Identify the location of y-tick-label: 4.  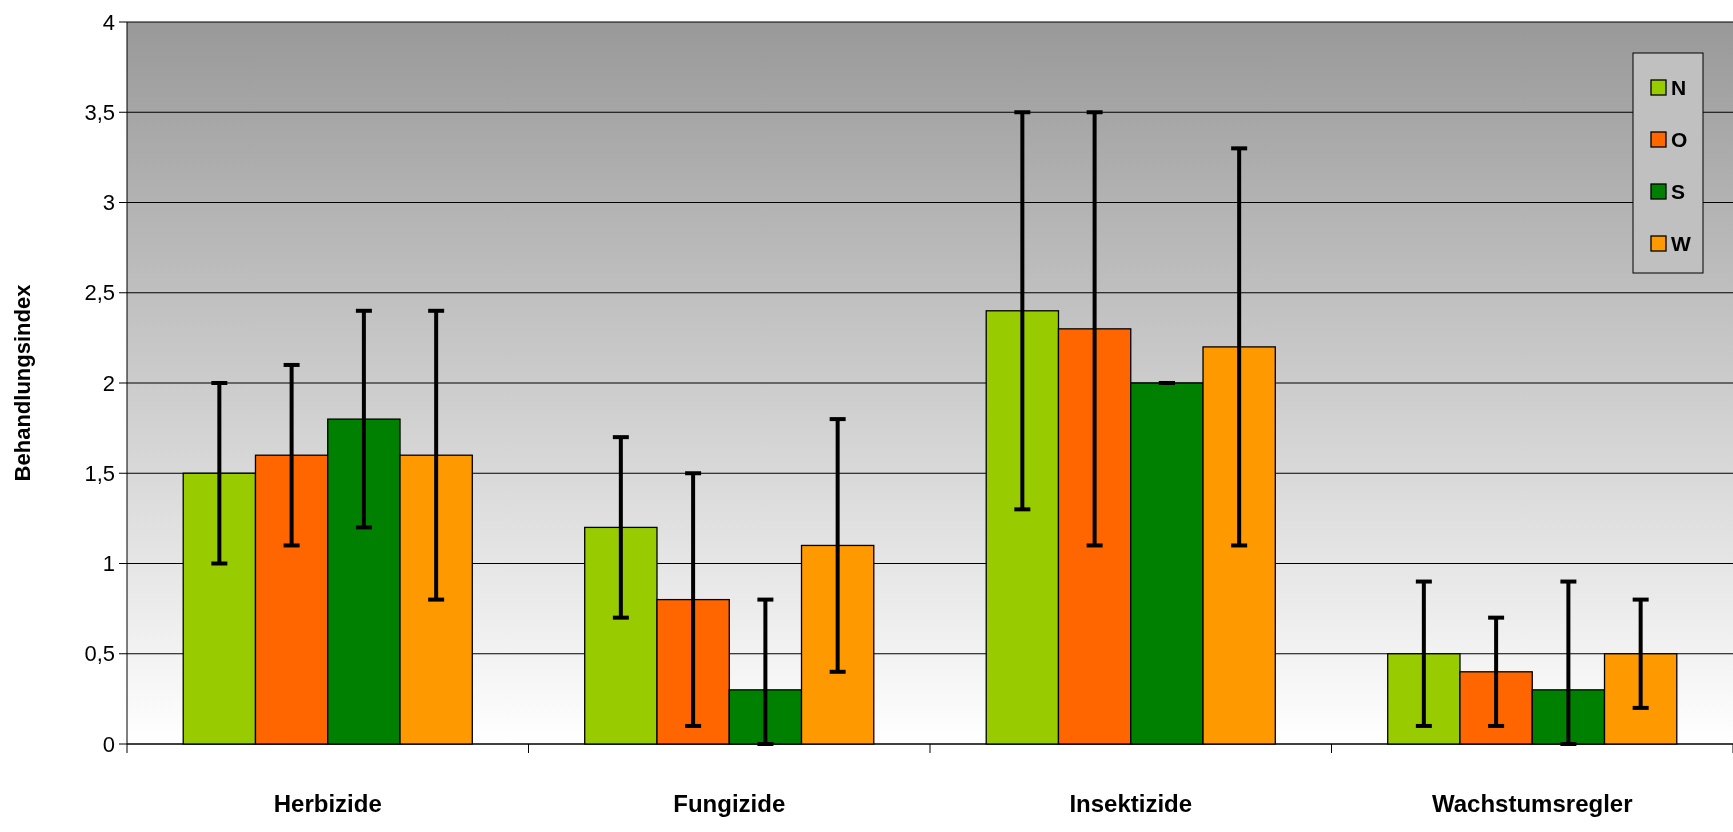
(108, 22).